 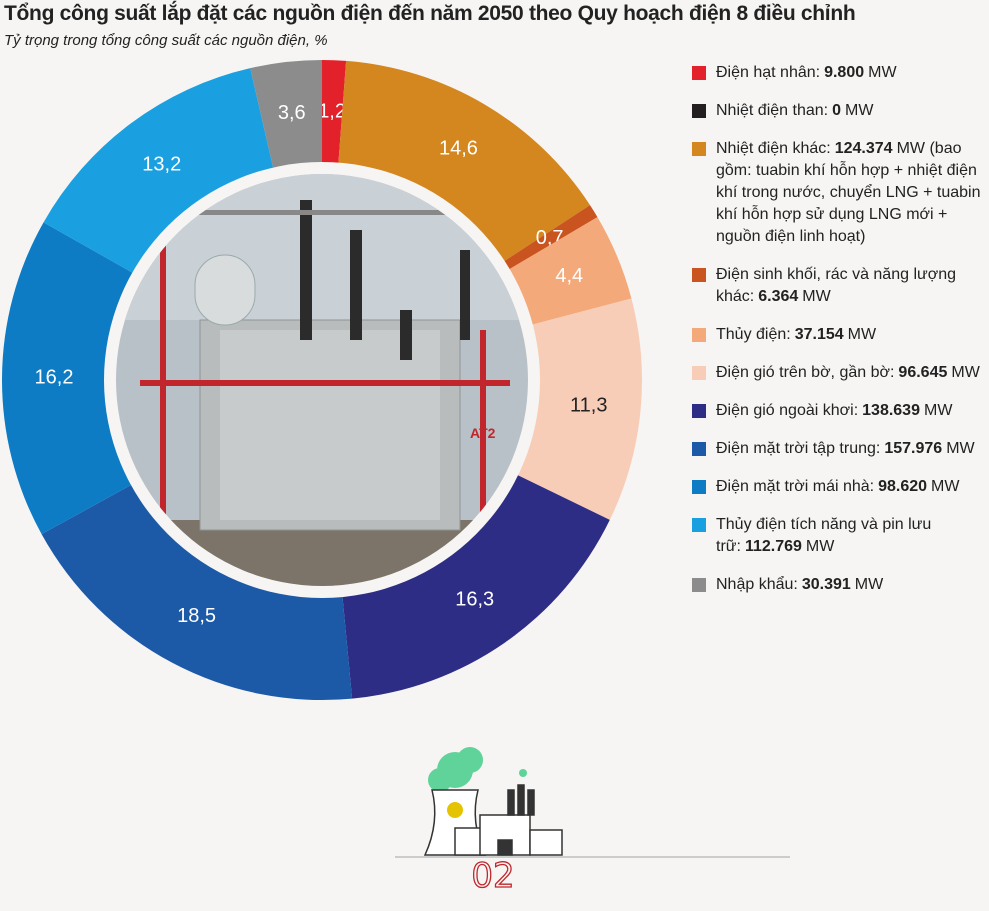 What do you see at coordinates (458, 149) in the screenshot?
I see `slice-label: 14,6` at bounding box center [458, 149].